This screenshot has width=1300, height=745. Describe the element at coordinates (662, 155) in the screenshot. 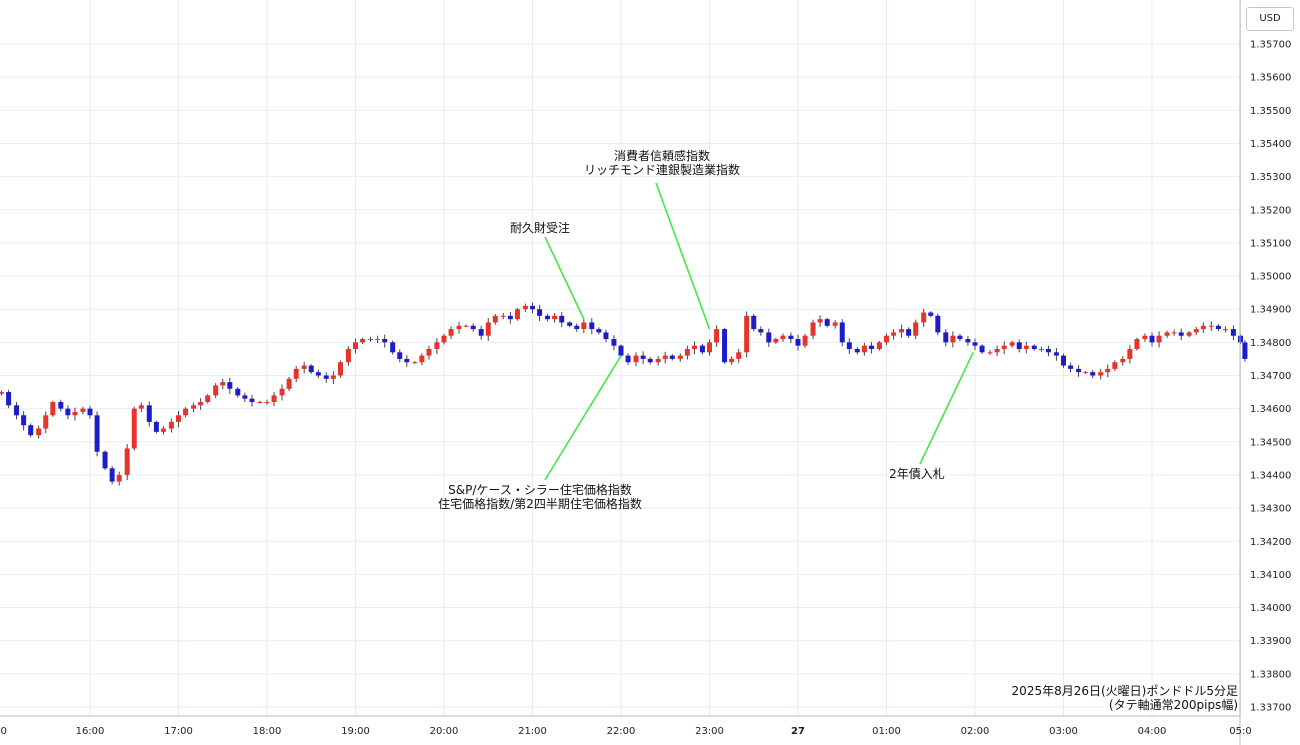

I see `annotation-label: 消費者信頼感指数` at that location.